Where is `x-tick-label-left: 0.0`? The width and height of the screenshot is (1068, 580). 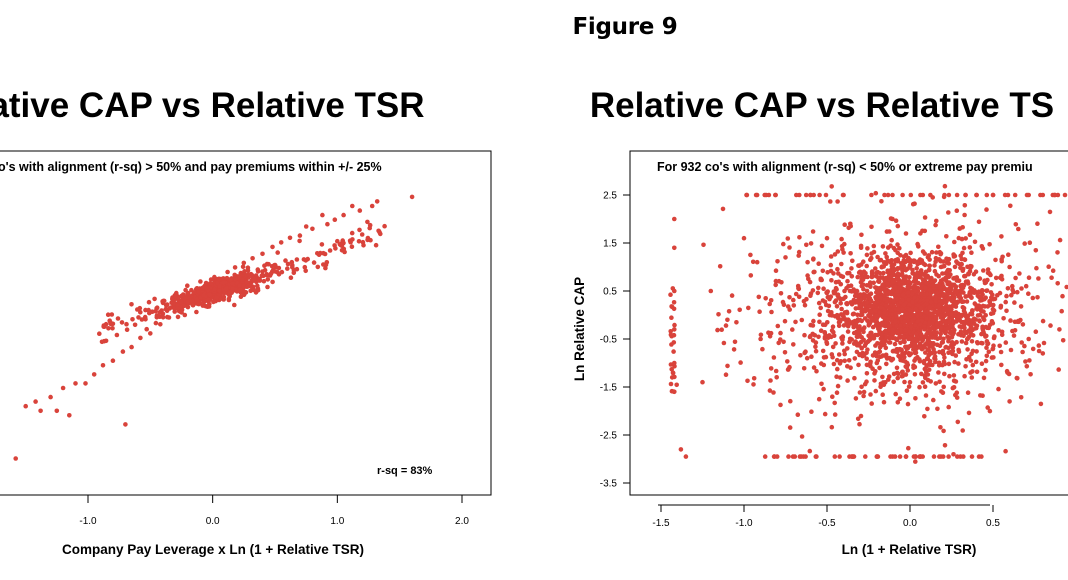 x-tick-label-left: 0.0 is located at coordinates (213, 521).